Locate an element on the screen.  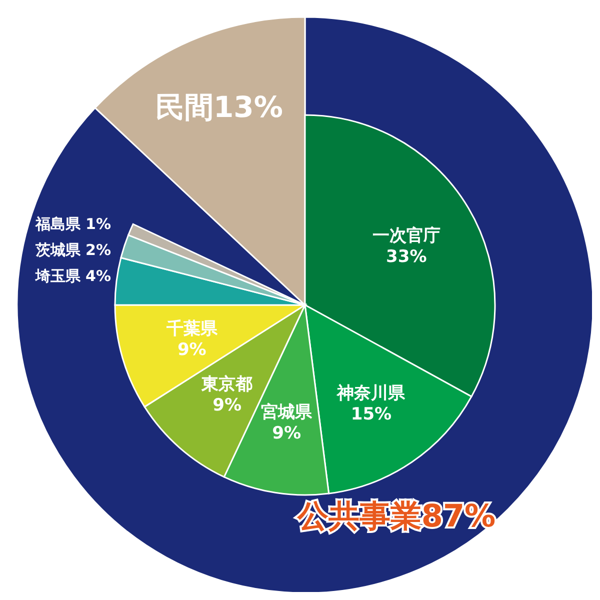
slice-label: 神奈川県 is located at coordinates (371, 393).